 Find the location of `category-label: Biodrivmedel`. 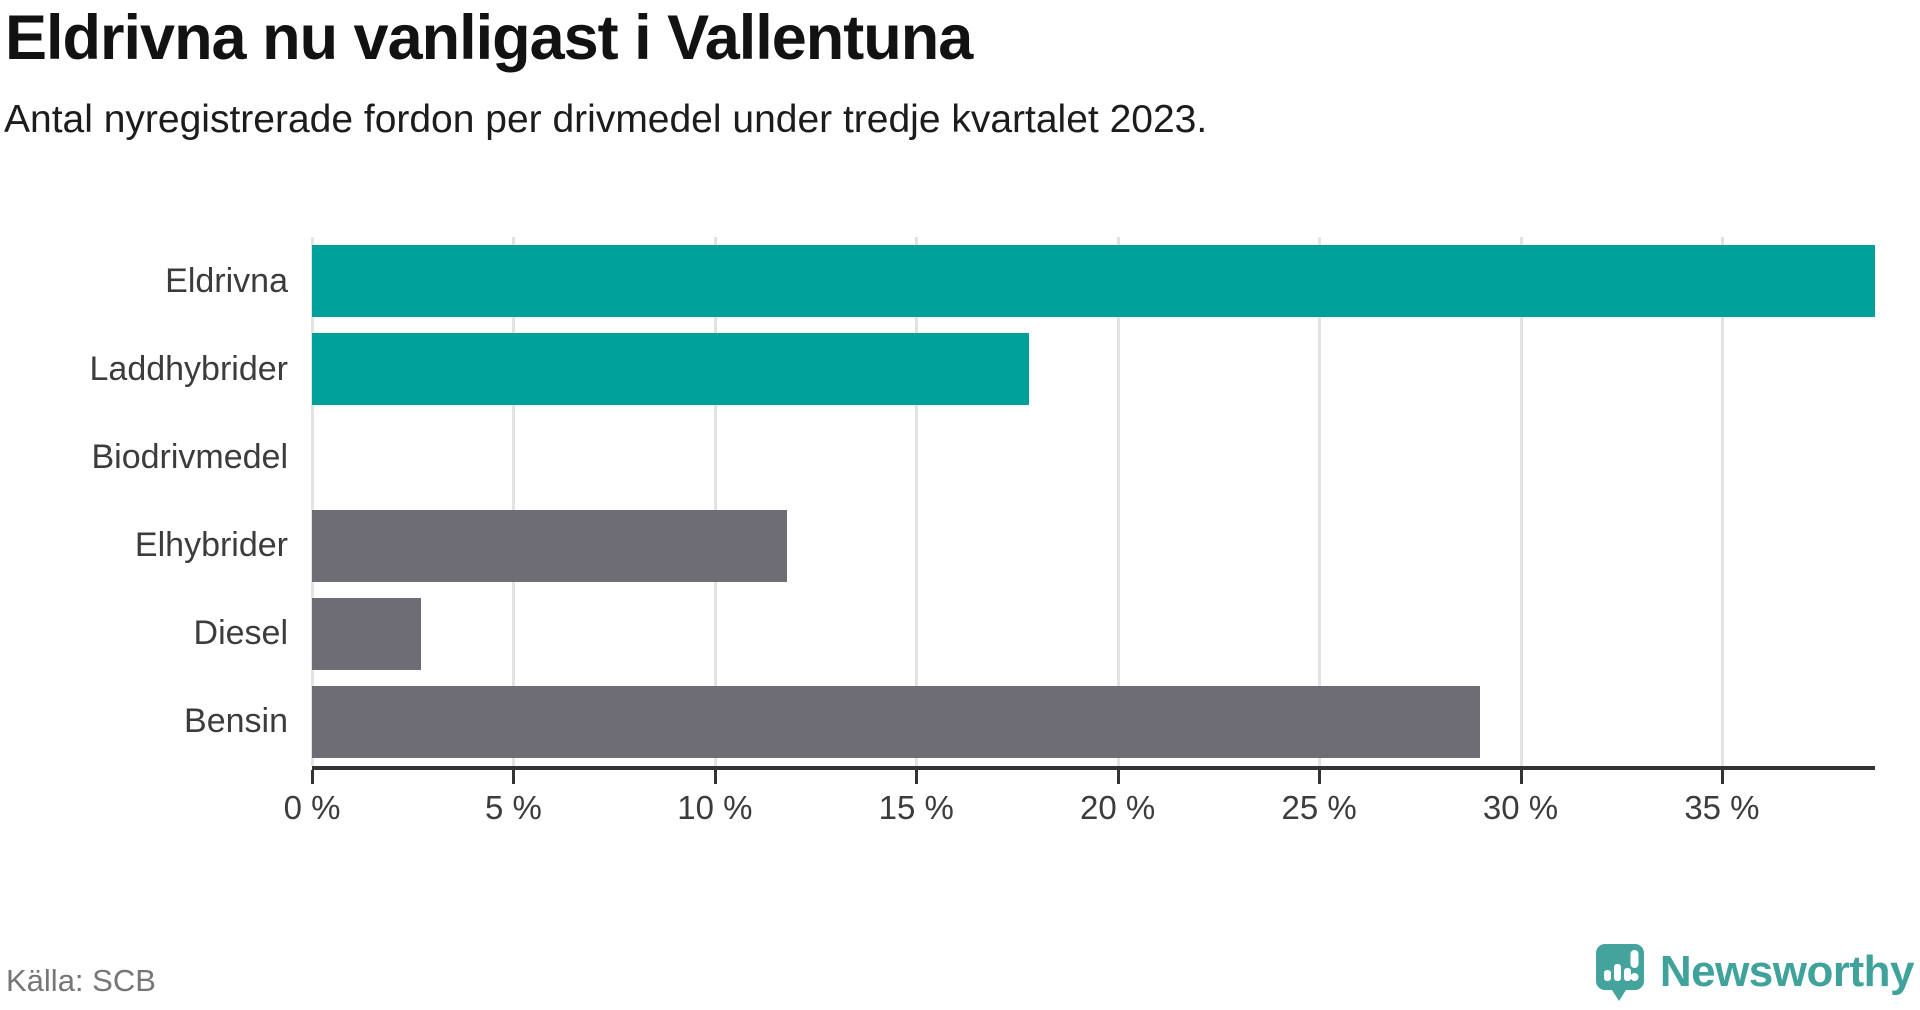

category-label: Biodrivmedel is located at coordinates (189, 456).